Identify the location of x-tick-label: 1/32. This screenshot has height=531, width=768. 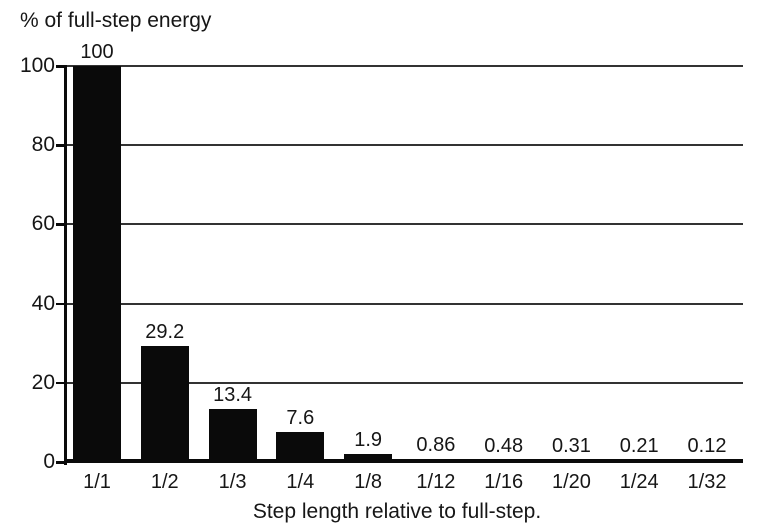
(707, 482).